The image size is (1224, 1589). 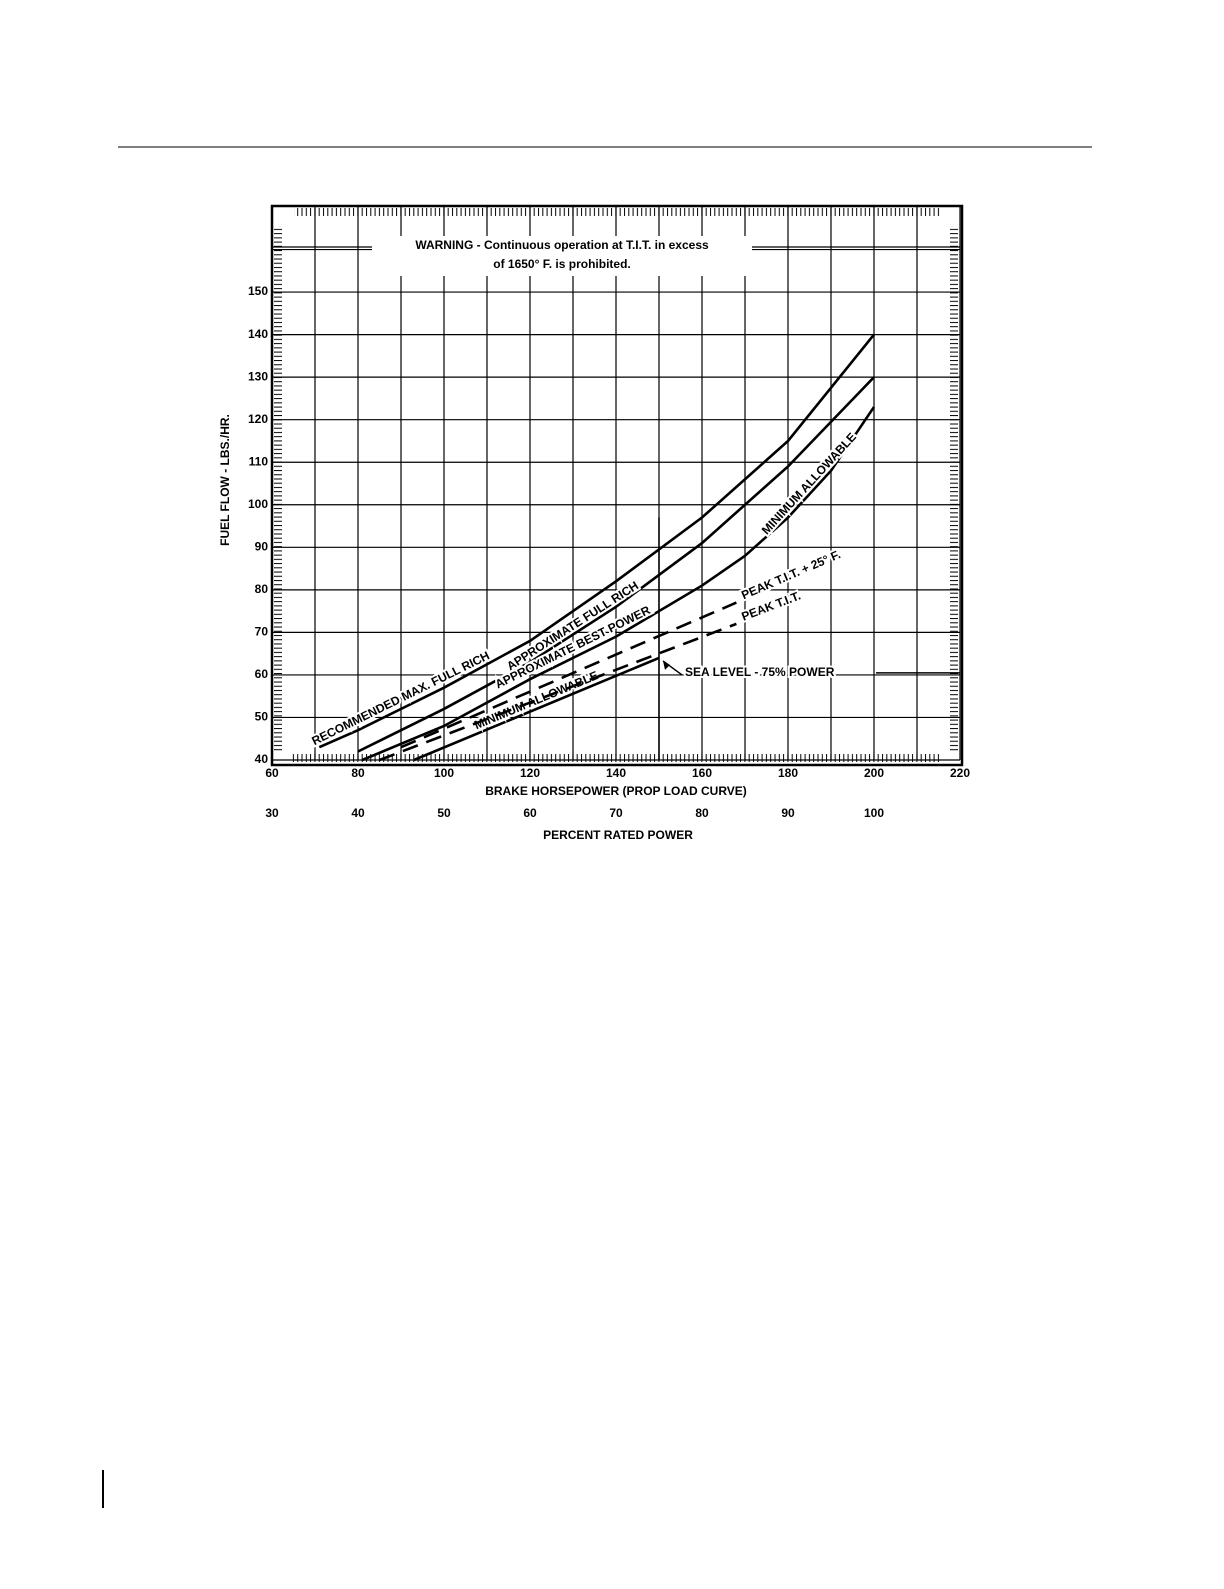 What do you see at coordinates (262, 589) in the screenshot?
I see `y-tick-label: 80` at bounding box center [262, 589].